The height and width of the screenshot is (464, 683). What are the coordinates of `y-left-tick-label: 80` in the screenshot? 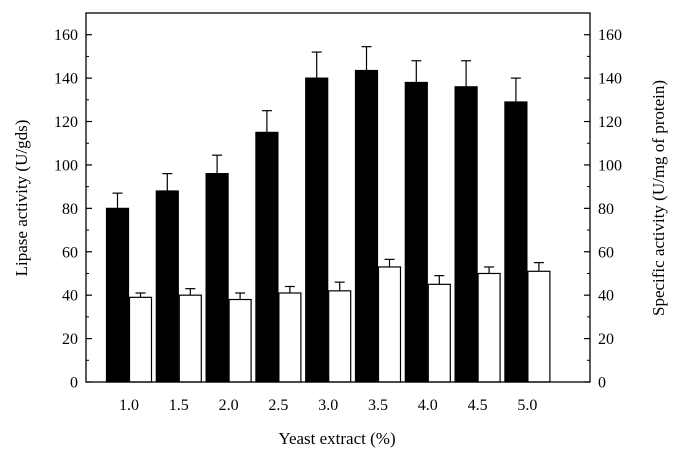 It's located at (70, 209).